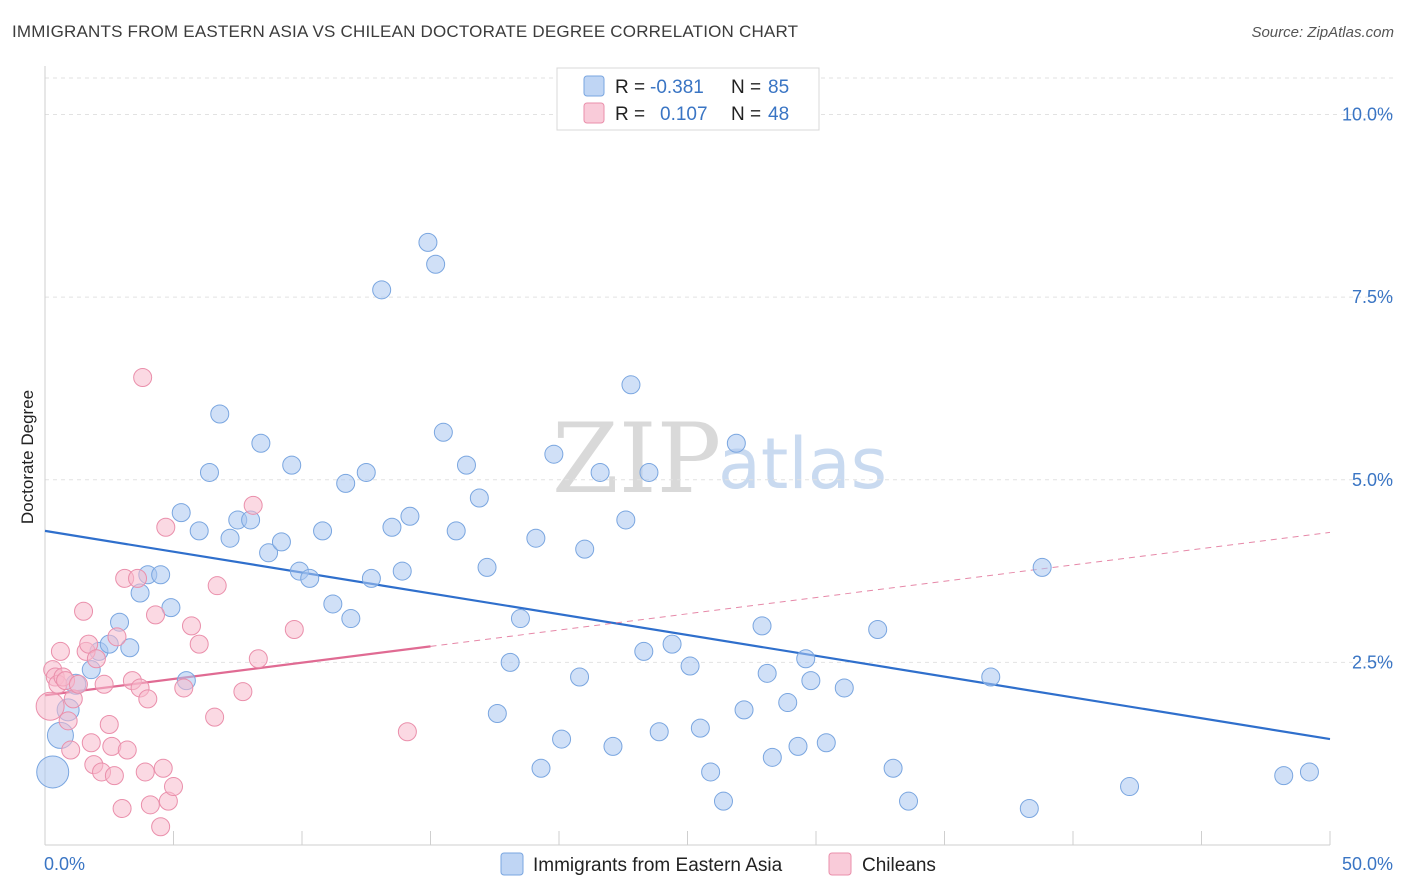  I want to click on stats-r-value-pink: 0.107, so click(684, 114).